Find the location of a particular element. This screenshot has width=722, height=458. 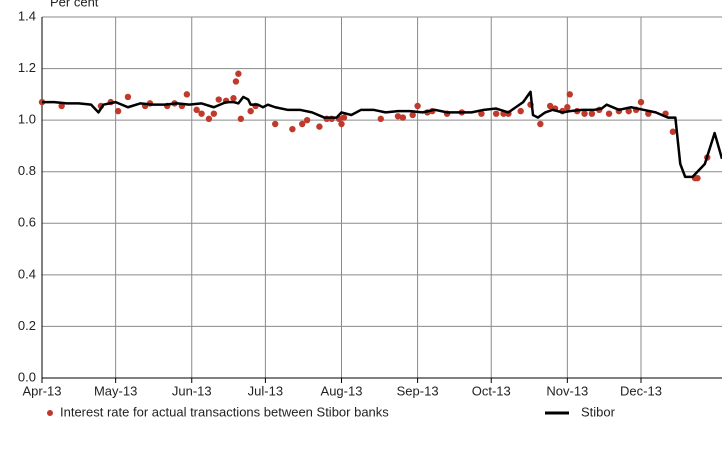

x-tick-label: Nov-13 is located at coordinates (567, 390).